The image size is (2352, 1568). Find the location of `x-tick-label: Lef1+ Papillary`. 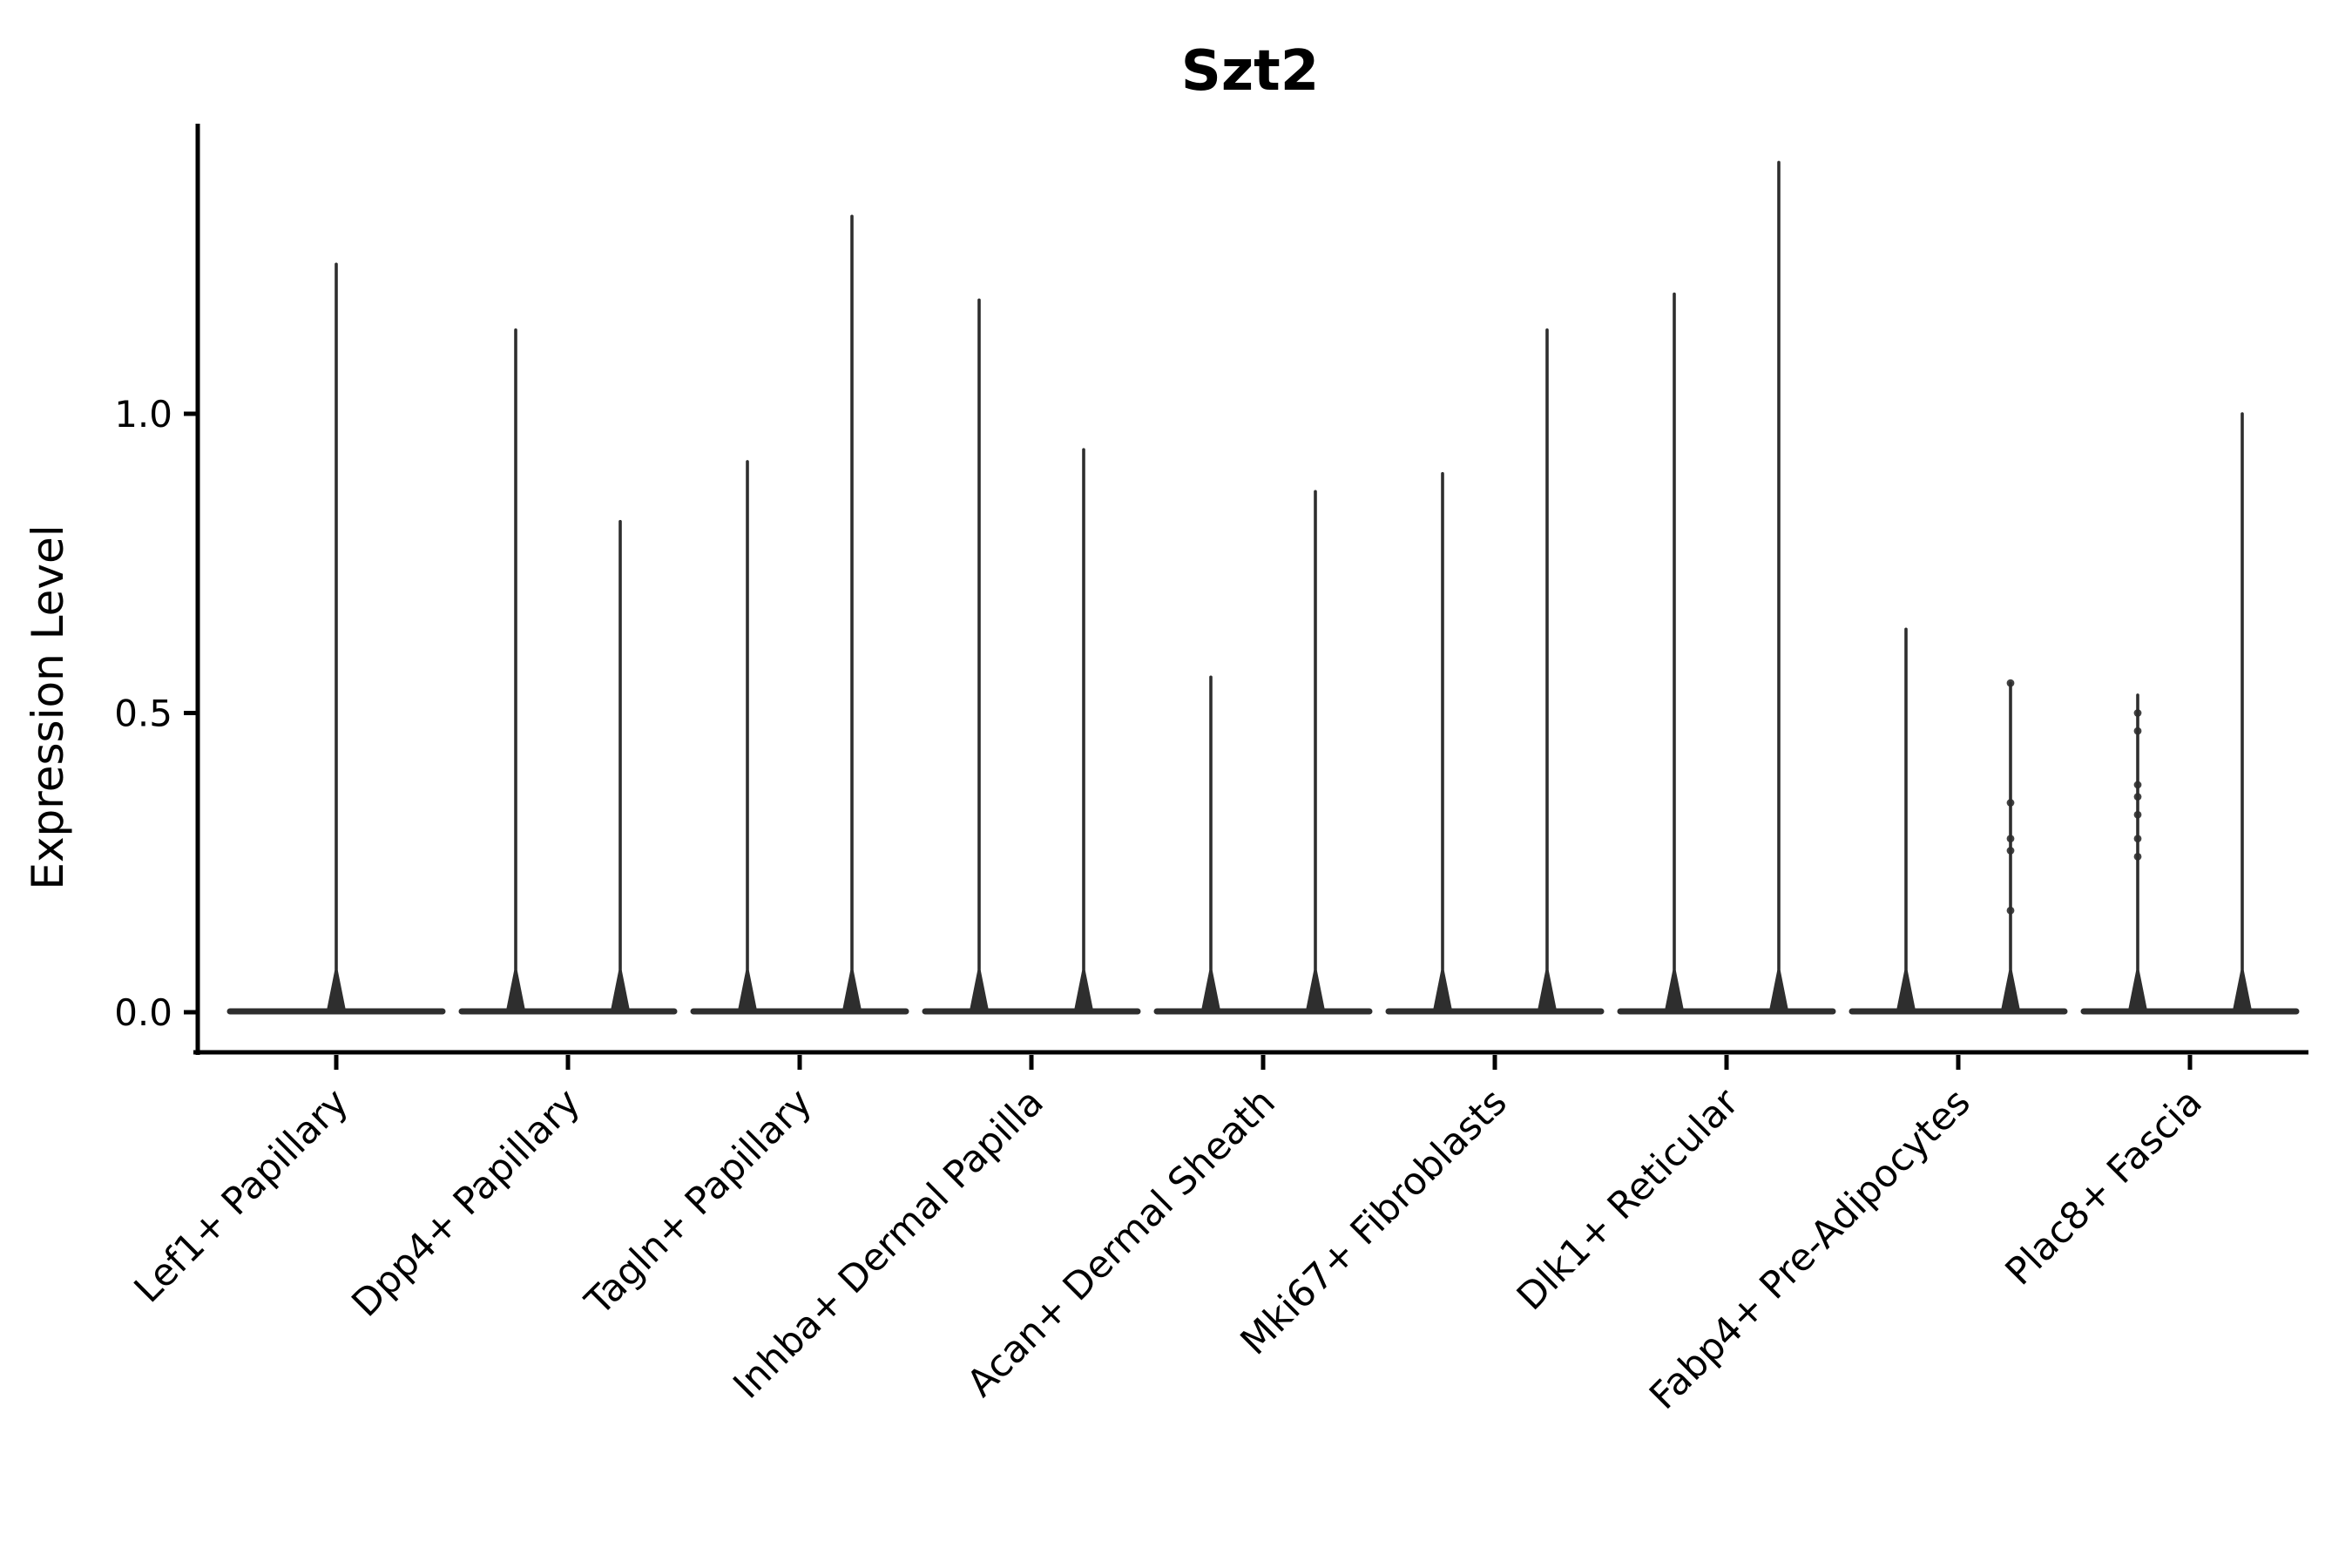

x-tick-label: Lef1+ Papillary is located at coordinates (241, 1195).